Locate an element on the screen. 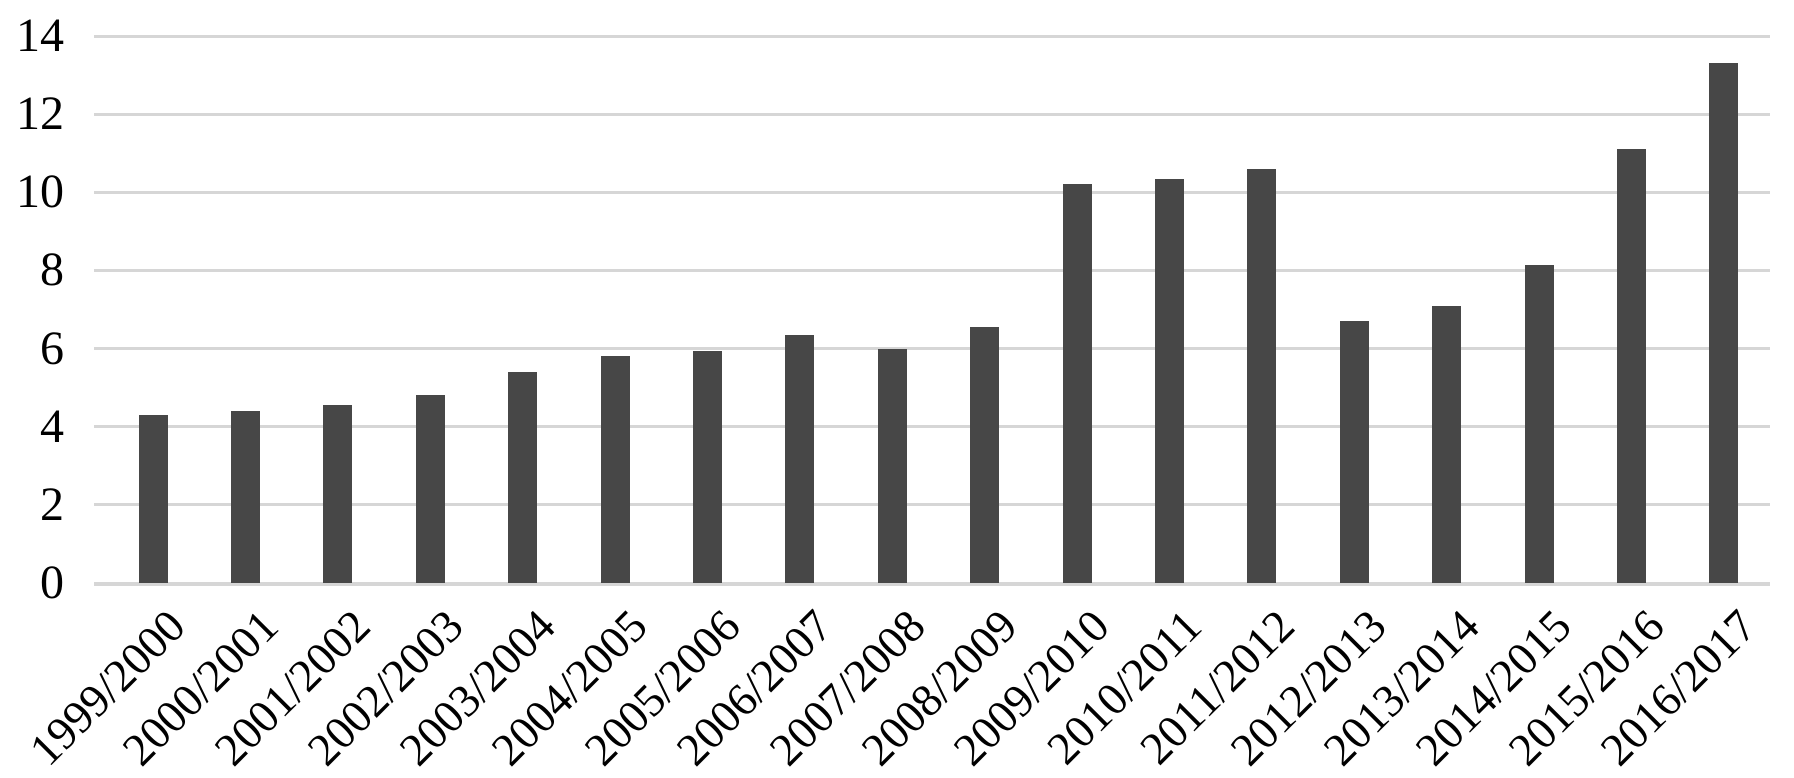 This screenshot has height=778, width=1794. y-tick-label-8: 8 is located at coordinates (52, 270).